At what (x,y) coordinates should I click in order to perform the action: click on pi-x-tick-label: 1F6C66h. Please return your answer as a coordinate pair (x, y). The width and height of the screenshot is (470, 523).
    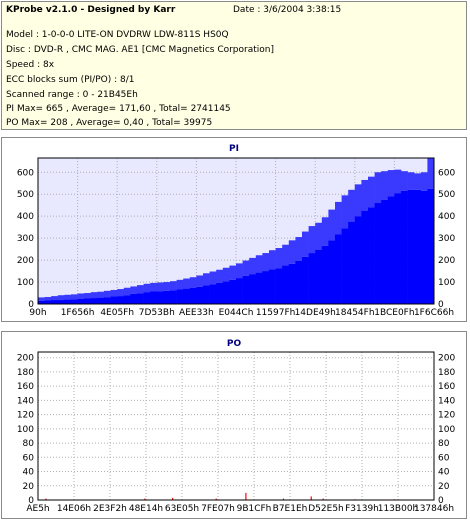
    Looking at the image, I should click on (434, 313).